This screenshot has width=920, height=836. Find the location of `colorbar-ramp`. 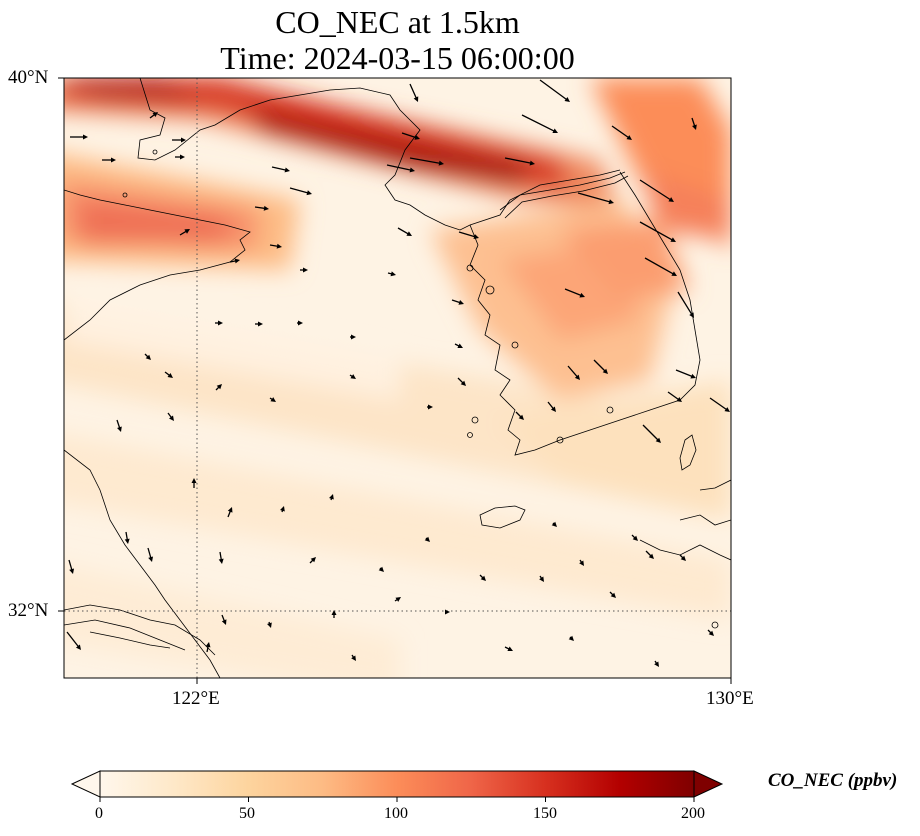

colorbar-ramp is located at coordinates (397, 784).